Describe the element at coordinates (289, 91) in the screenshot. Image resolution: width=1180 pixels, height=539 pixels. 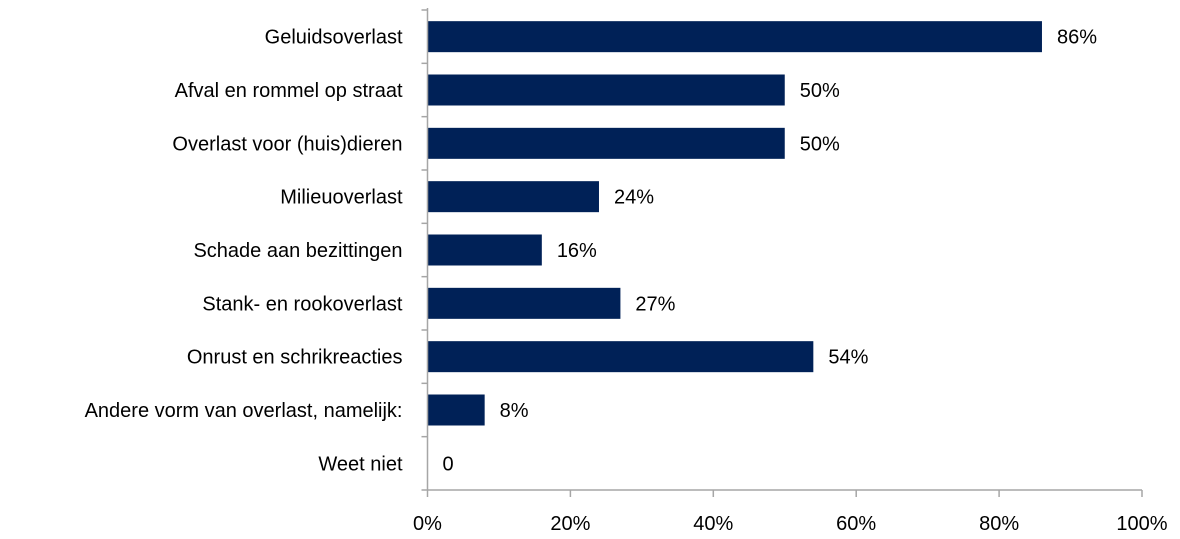
I see `category-label: Afval en rommel op straat` at that location.